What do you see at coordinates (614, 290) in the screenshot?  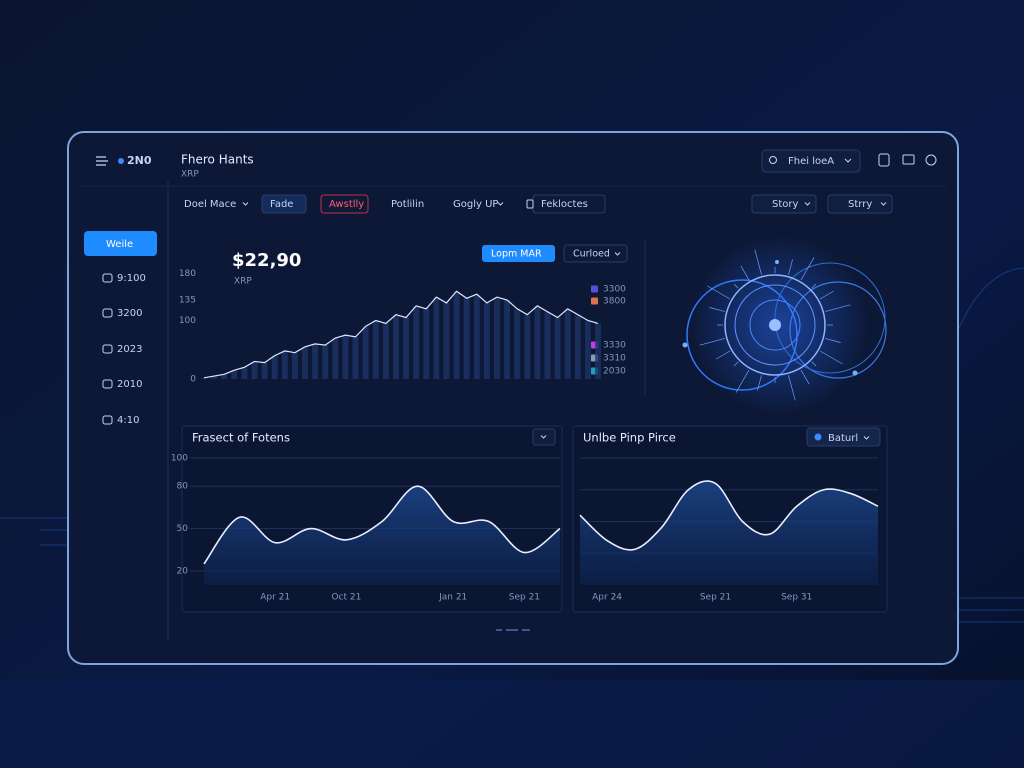 I see `legend-label: 3300` at bounding box center [614, 290].